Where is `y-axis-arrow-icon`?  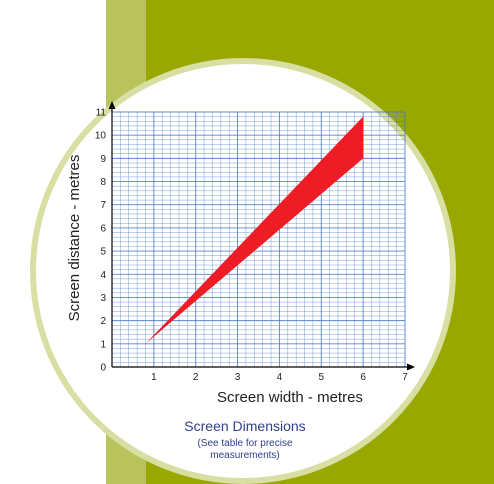
y-axis-arrow-icon is located at coordinates (112, 105).